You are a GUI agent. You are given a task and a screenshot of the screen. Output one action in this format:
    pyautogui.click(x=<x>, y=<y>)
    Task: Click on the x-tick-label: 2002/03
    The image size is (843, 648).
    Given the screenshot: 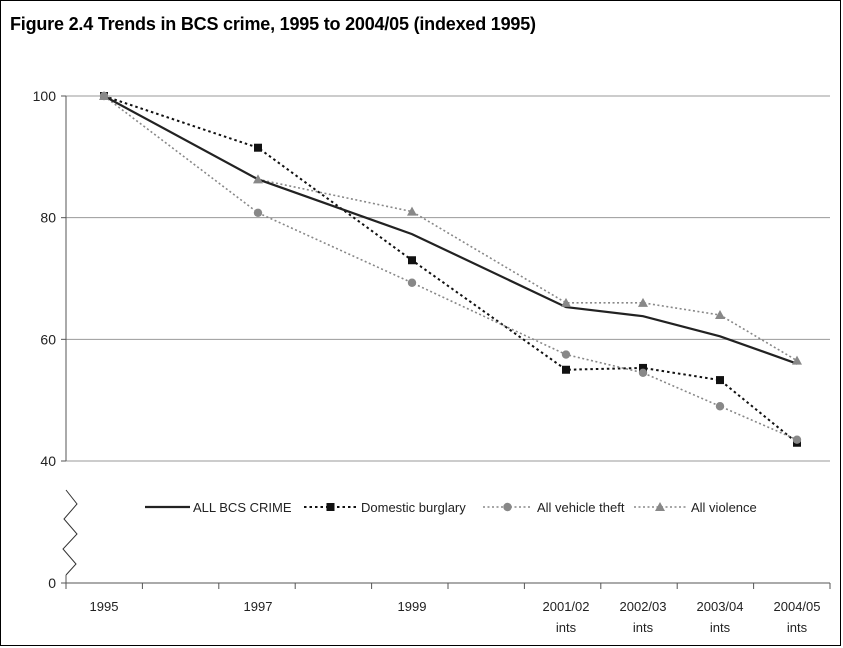 What is the action you would take?
    pyautogui.click(x=643, y=606)
    